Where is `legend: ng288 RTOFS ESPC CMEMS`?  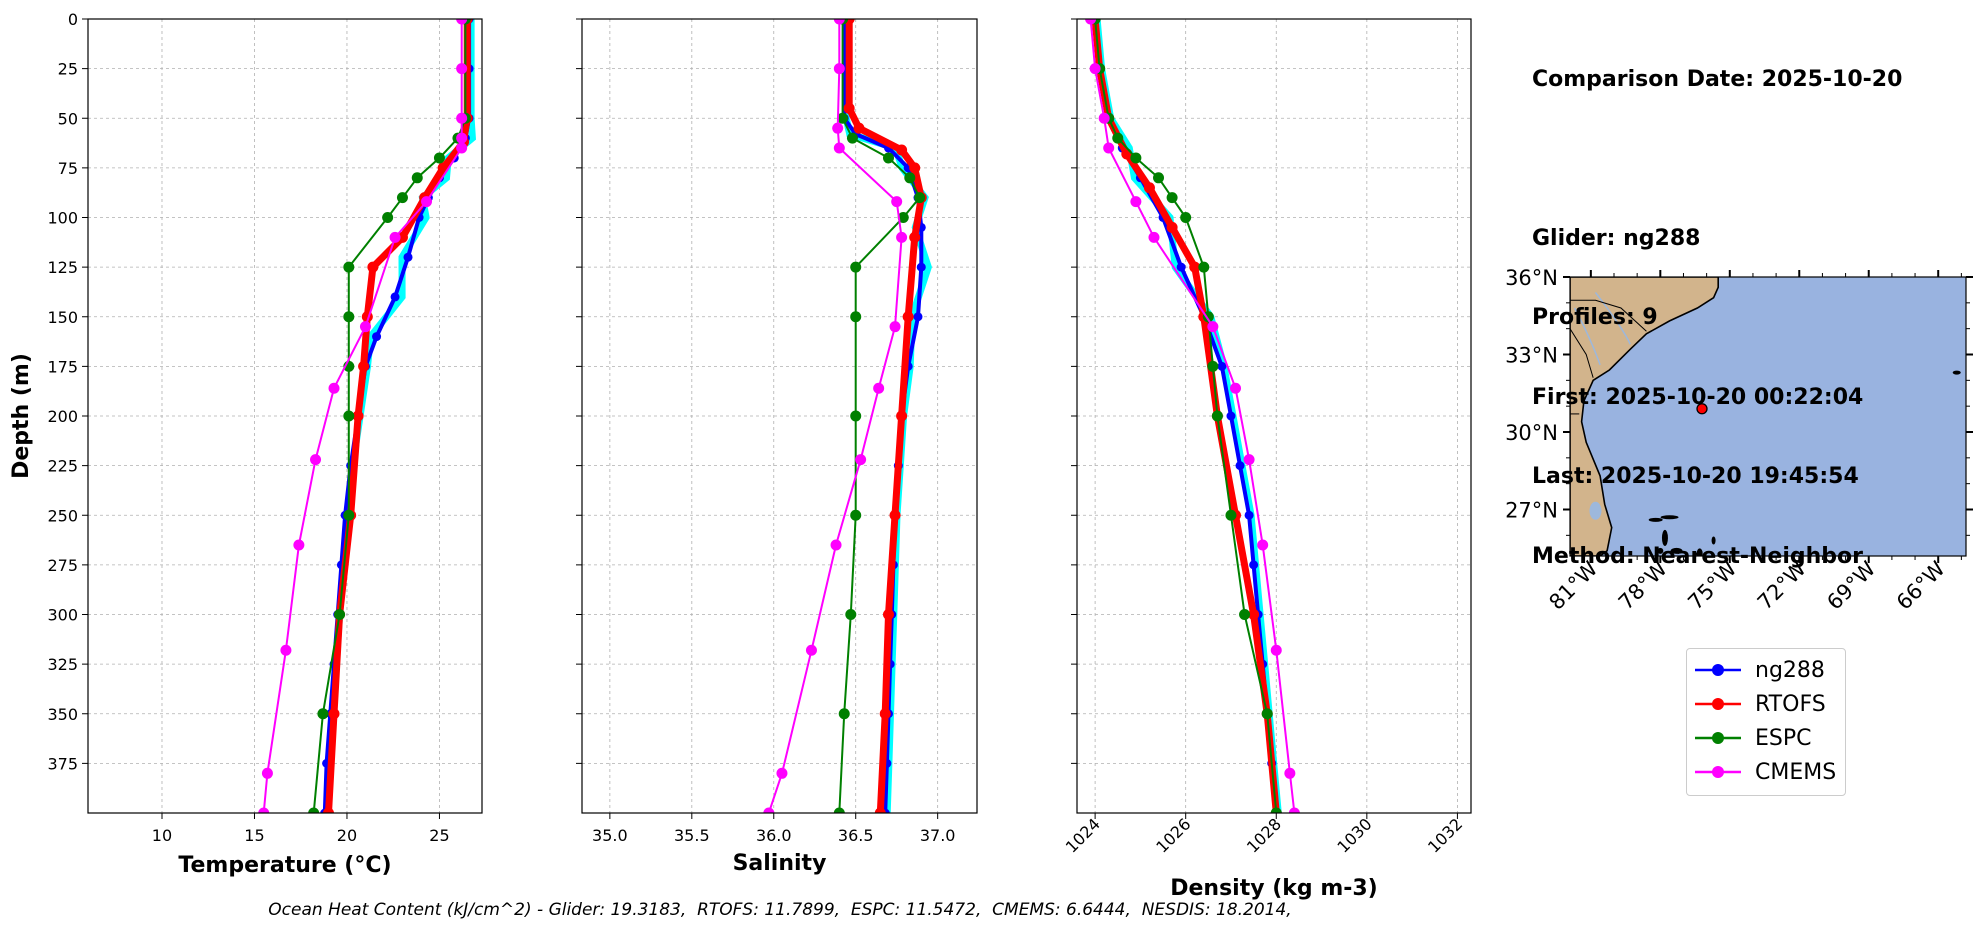 legend: ng288 RTOFS ESPC CMEMS is located at coordinates (1766, 722).